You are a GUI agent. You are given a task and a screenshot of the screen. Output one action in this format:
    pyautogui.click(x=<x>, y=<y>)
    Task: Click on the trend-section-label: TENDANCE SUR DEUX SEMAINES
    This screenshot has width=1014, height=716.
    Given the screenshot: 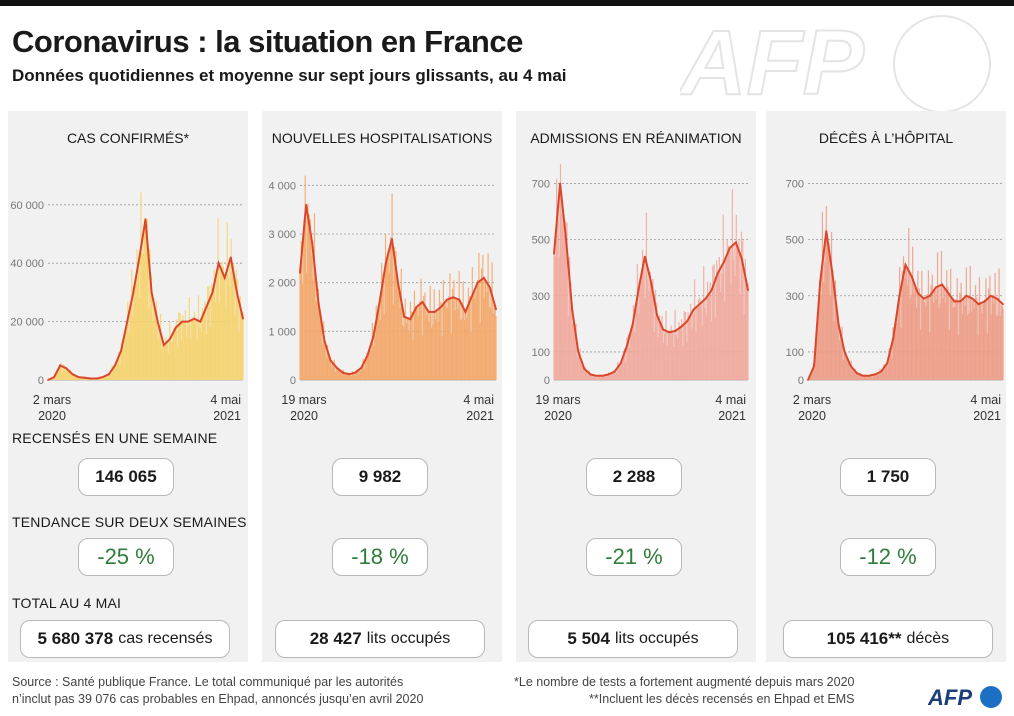 What is the action you would take?
    pyautogui.click(x=129, y=522)
    